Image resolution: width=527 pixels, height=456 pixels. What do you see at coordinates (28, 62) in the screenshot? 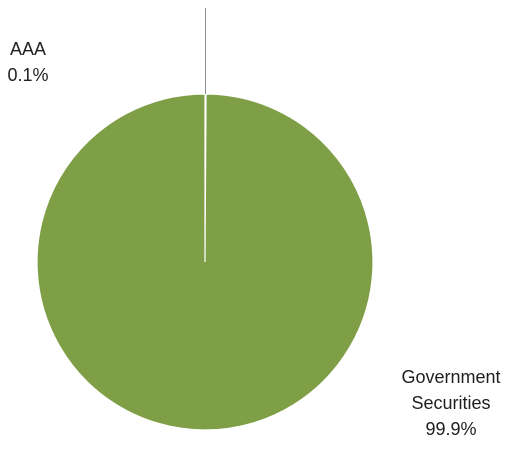
I see `data-label-aaa: AAA 0.1%` at bounding box center [28, 62].